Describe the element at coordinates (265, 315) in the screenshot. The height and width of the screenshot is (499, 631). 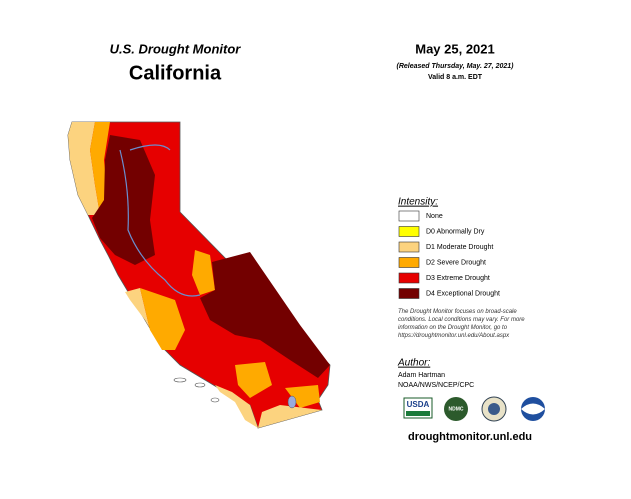
I see `d4-south` at that location.